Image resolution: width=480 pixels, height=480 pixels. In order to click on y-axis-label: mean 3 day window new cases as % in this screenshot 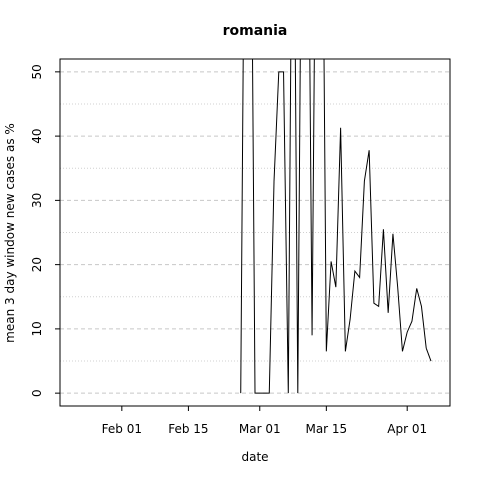, I will do `click(10, 233)`.